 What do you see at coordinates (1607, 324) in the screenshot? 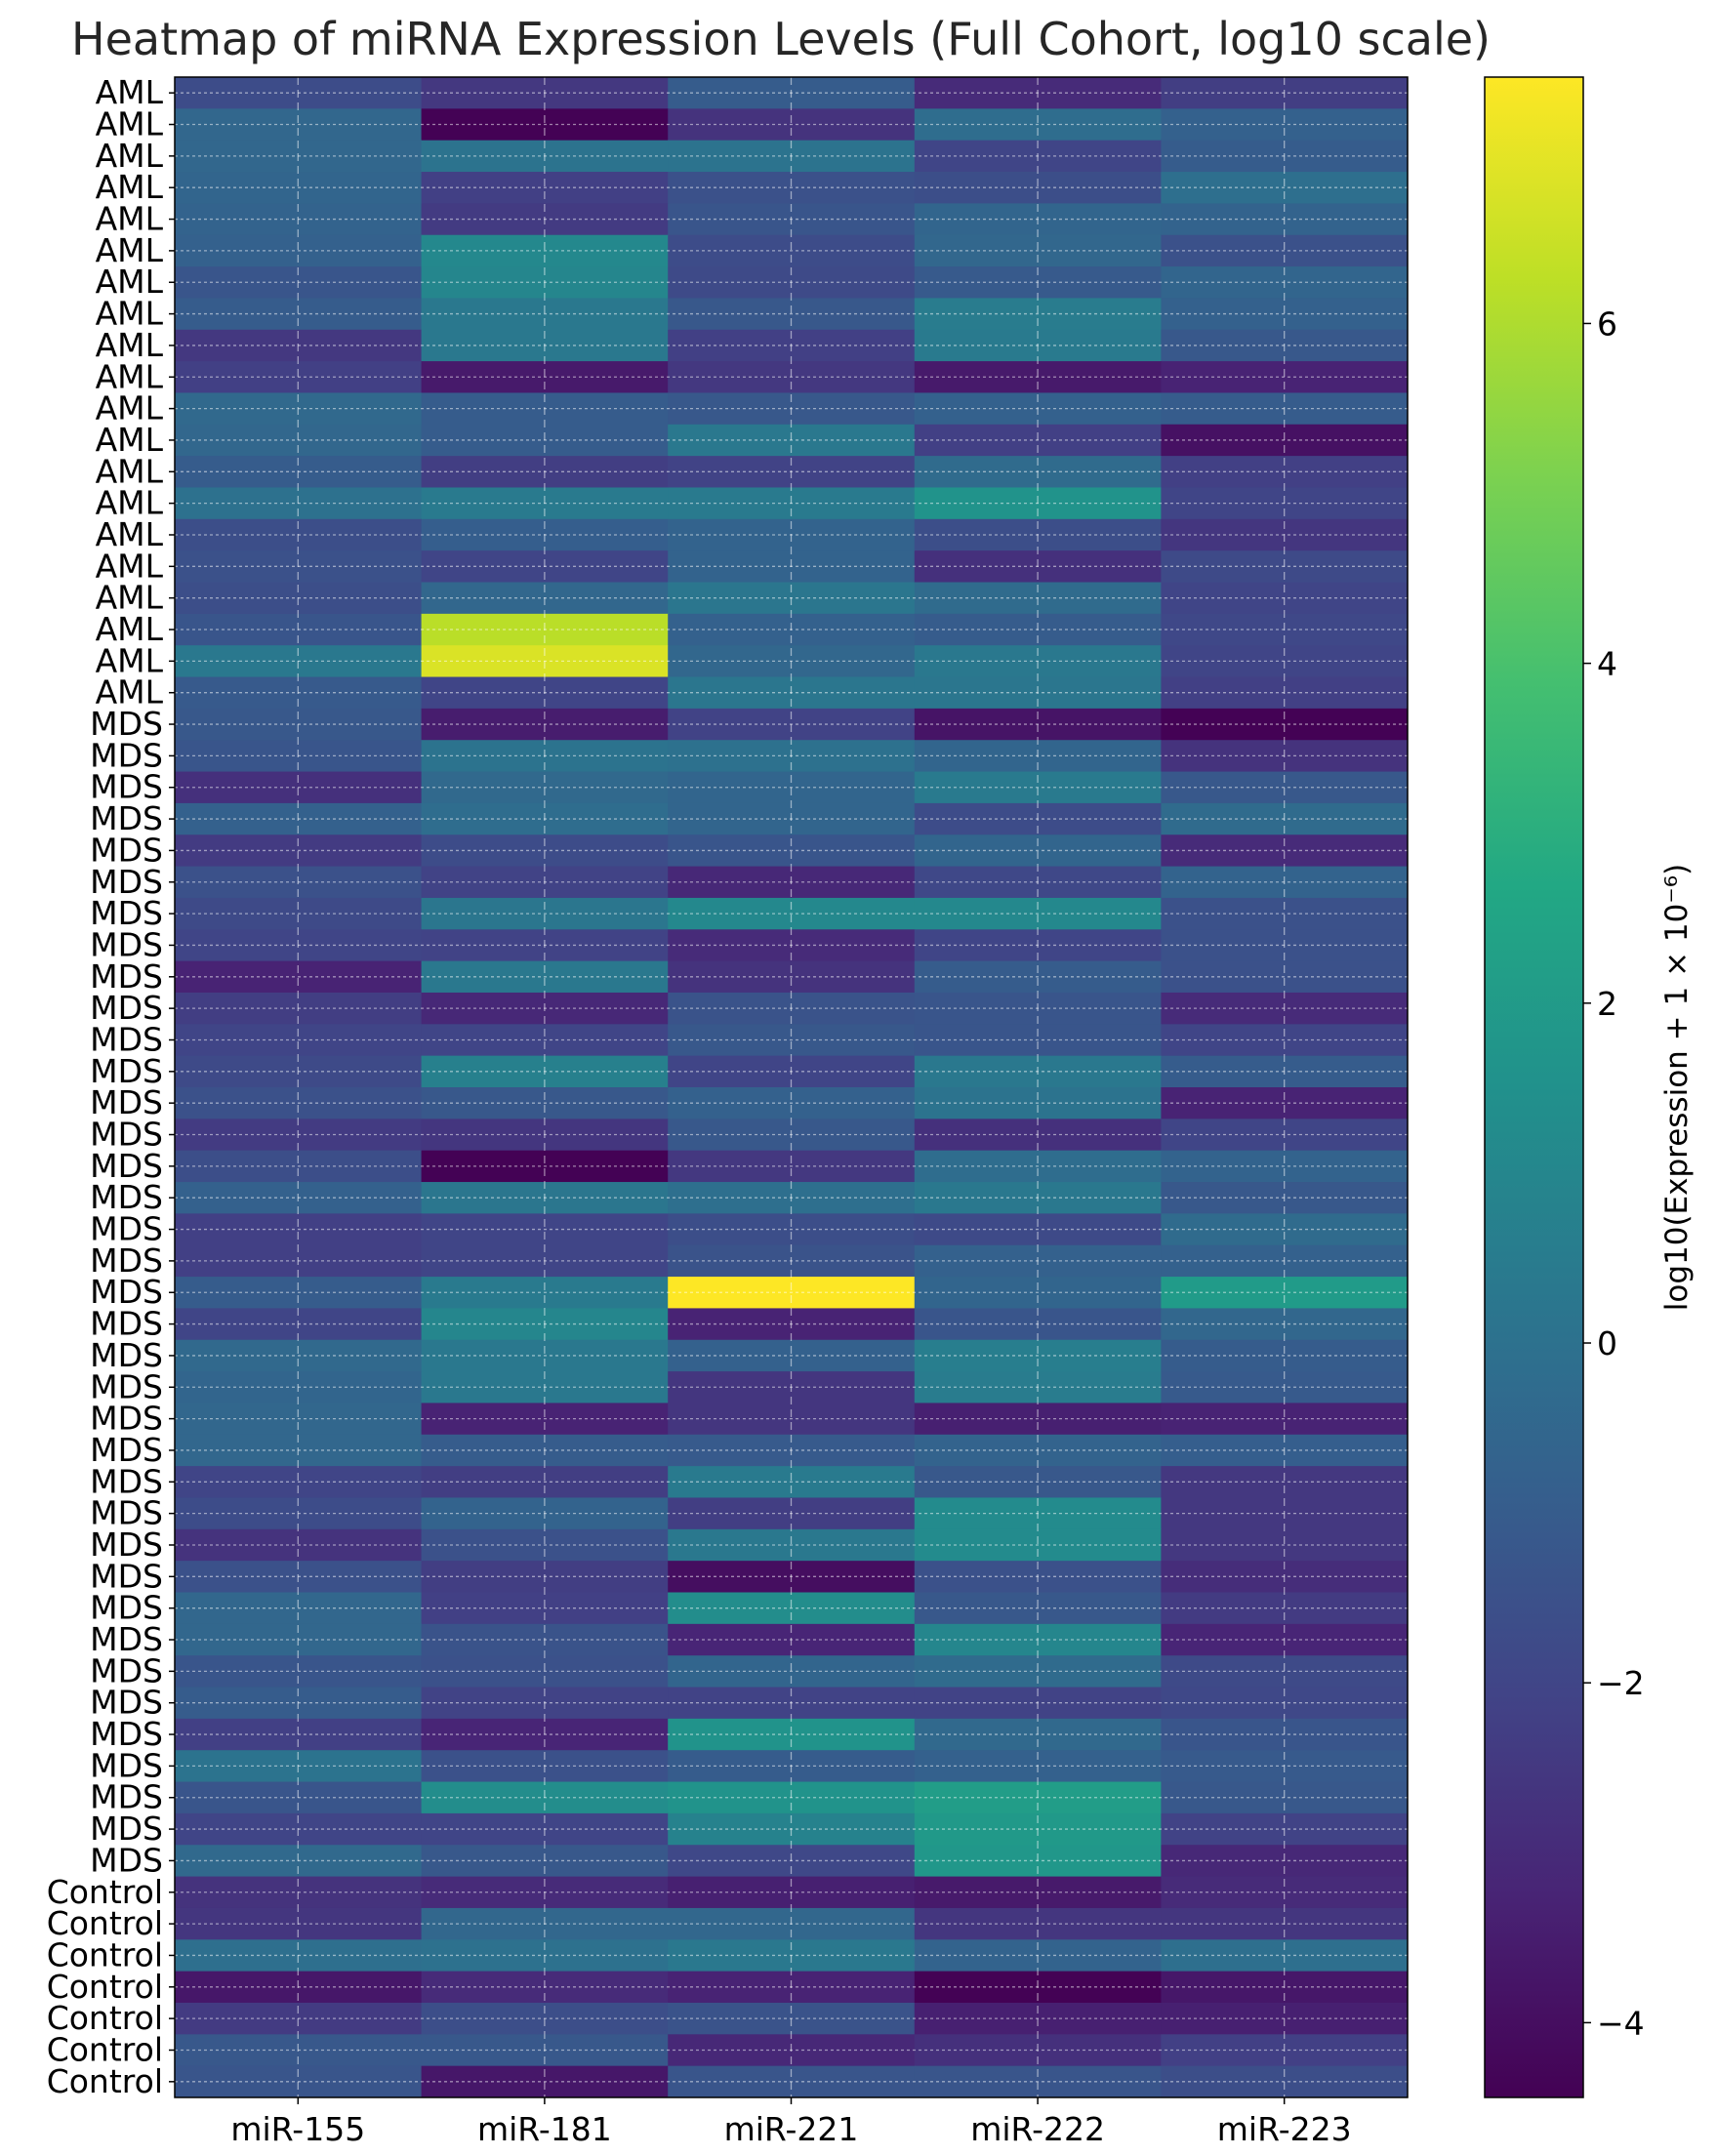
I see `colorbar-tick-label: 6` at bounding box center [1607, 324].